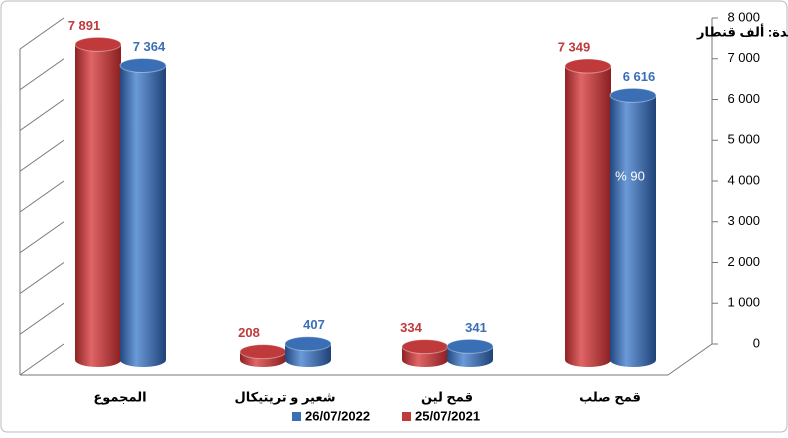  I want to click on y-tick-label: 1 000, so click(743, 302).